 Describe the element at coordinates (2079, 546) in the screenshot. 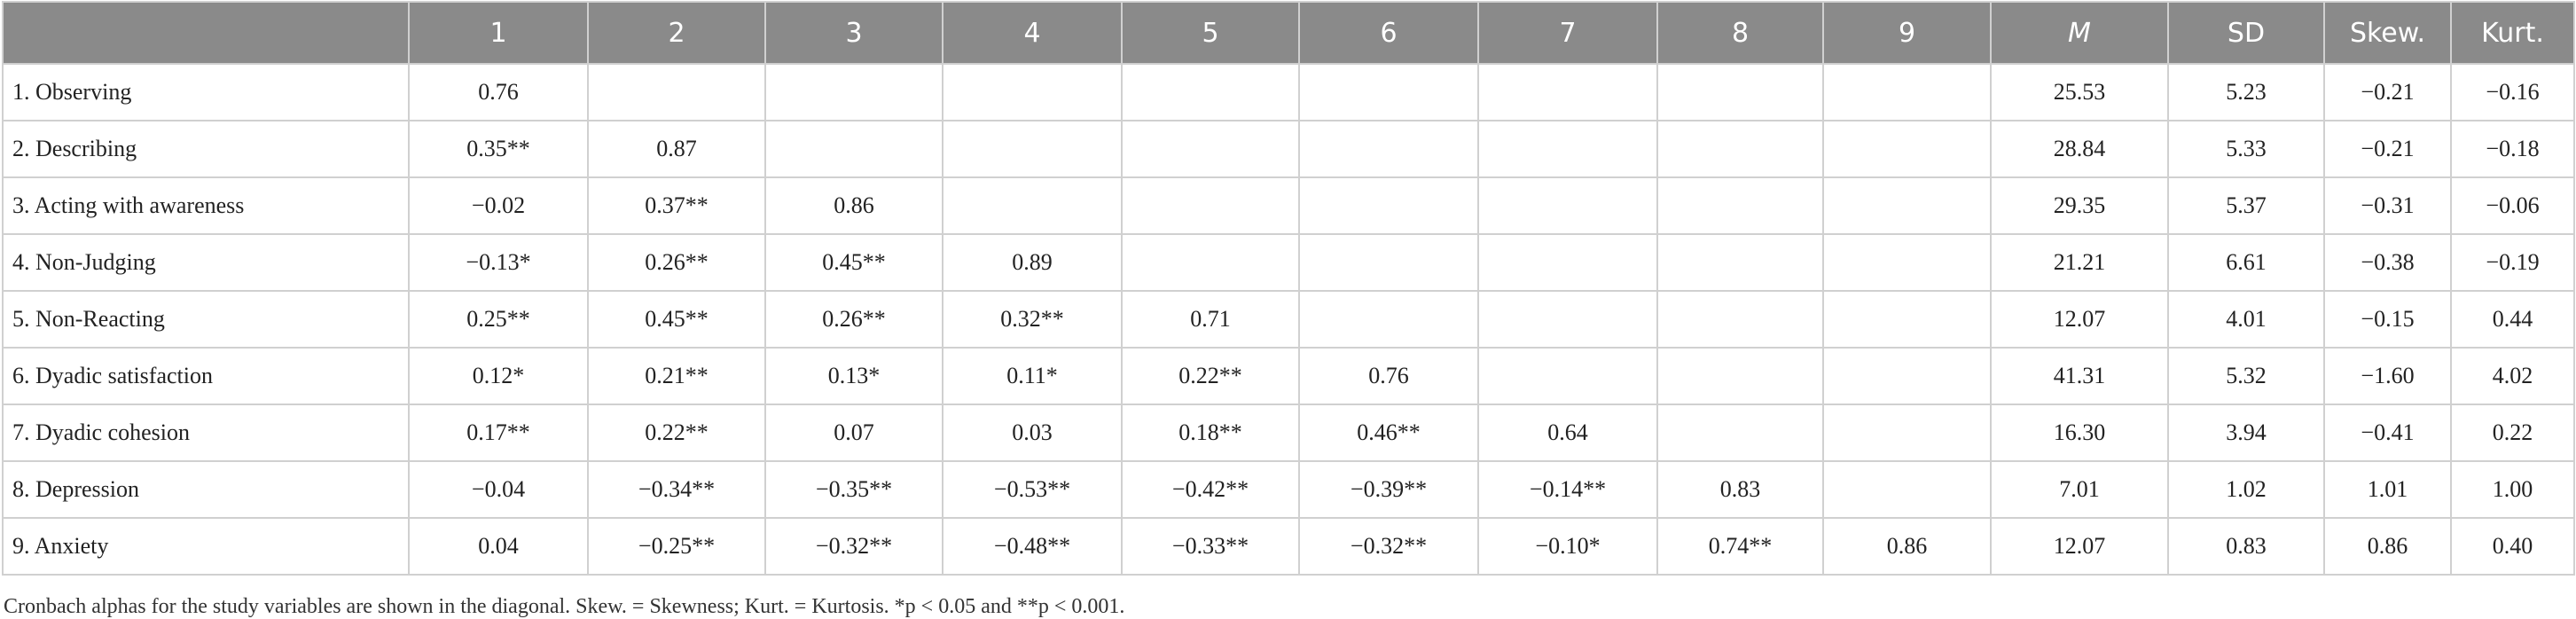

I see `cell: 12.07` at that location.